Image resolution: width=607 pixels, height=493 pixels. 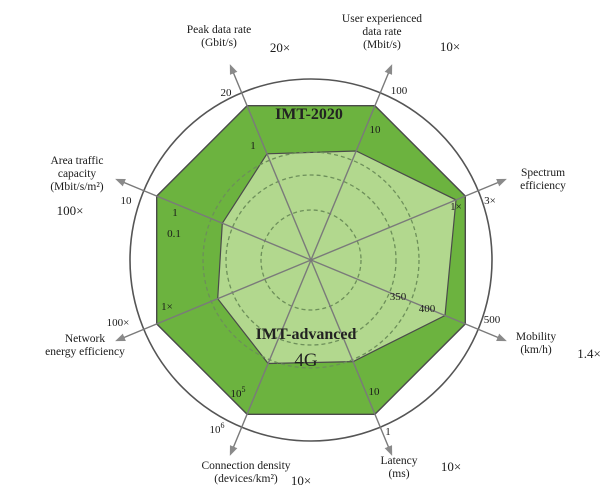 What do you see at coordinates (76, 187) in the screenshot?
I see `axis-label-area-2: (Mbit/s/m²)` at bounding box center [76, 187].